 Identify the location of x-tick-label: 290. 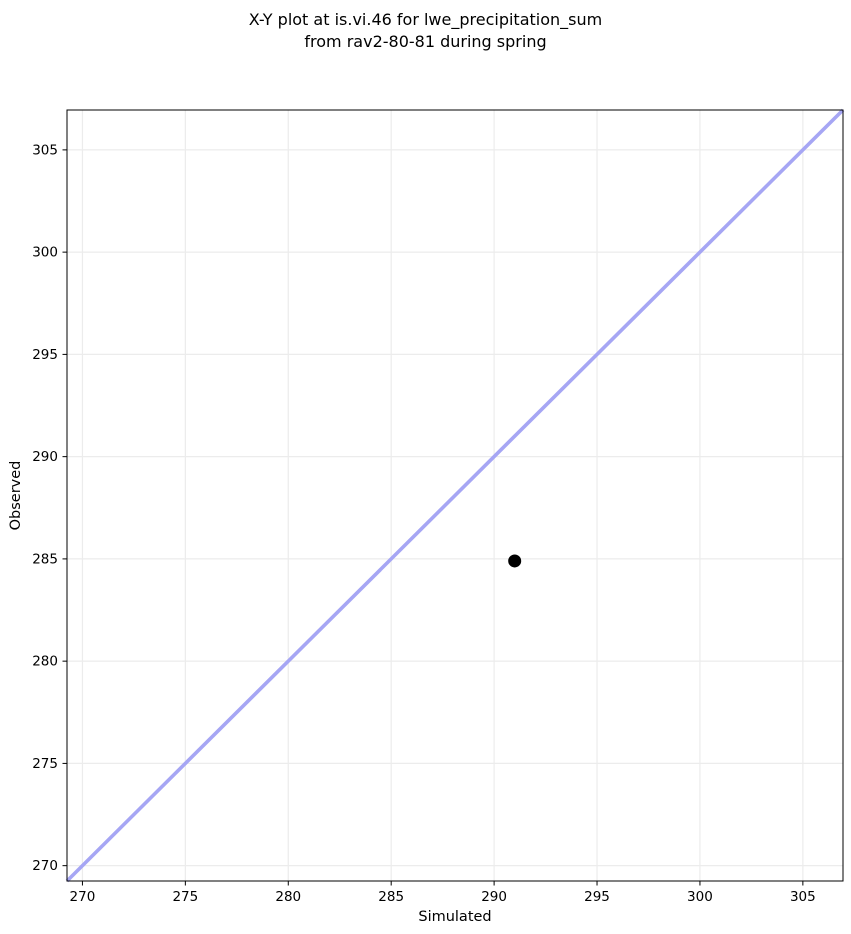
(494, 897).